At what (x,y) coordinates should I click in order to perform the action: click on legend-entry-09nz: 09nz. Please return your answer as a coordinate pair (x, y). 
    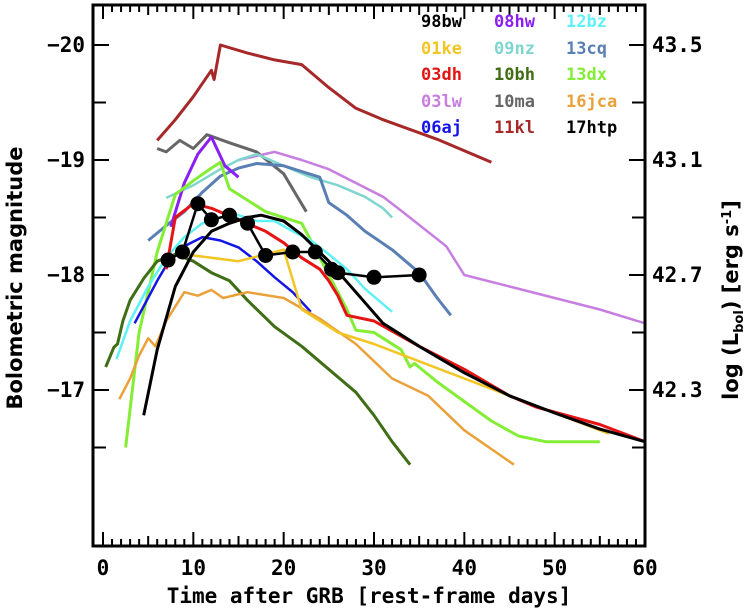
    Looking at the image, I should click on (514, 49).